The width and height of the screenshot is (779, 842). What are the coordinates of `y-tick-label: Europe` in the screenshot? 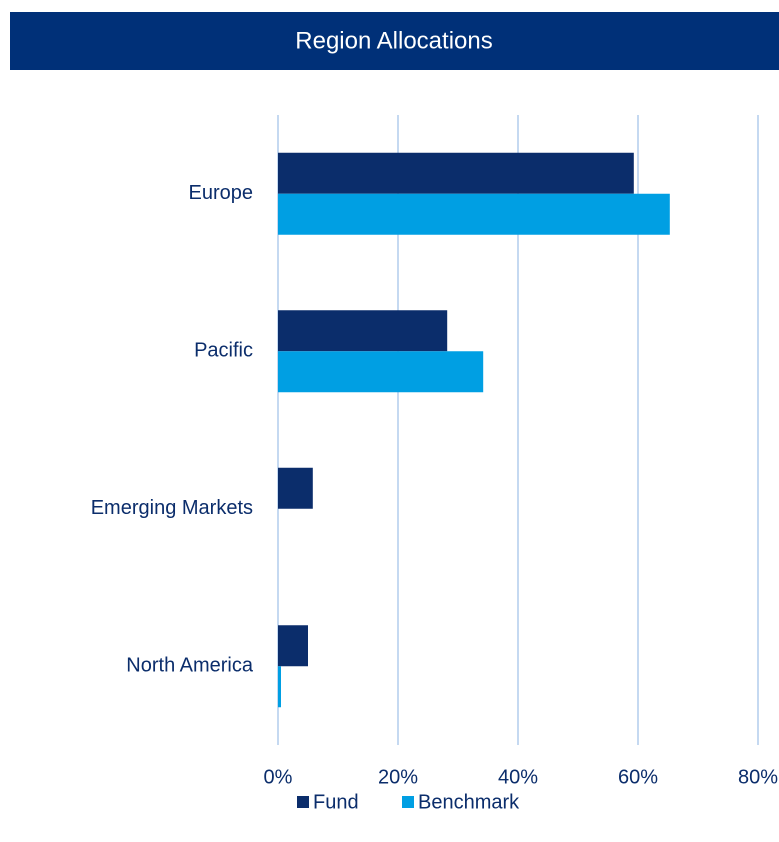 It's located at (221, 193).